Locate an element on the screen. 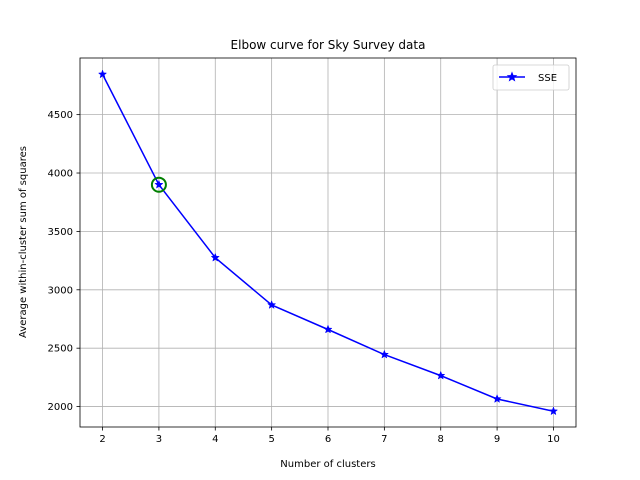 The image size is (640, 480). y-tick-label: 4500 is located at coordinates (60, 115).